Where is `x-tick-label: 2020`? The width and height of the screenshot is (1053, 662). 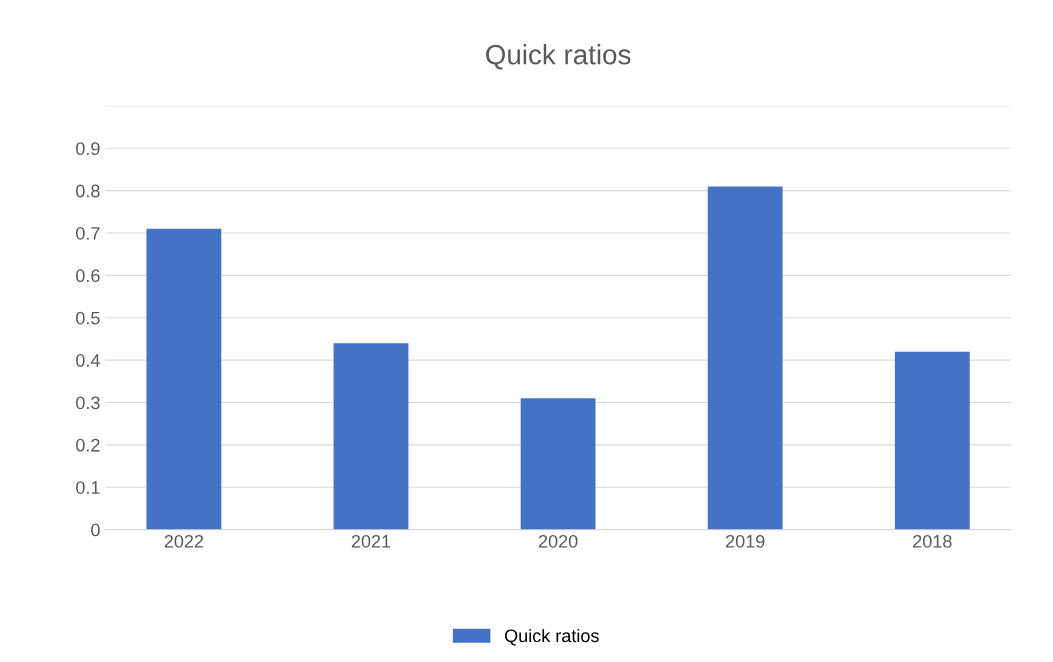
x-tick-label: 2020 is located at coordinates (558, 541).